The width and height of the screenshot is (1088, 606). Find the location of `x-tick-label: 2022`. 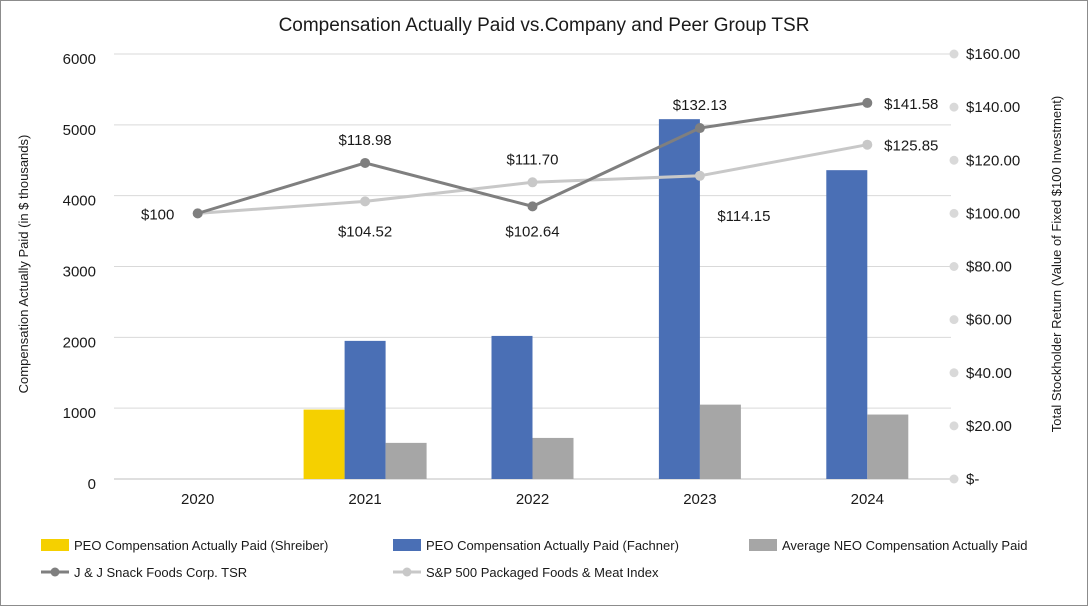

x-tick-label: 2022 is located at coordinates (532, 499).